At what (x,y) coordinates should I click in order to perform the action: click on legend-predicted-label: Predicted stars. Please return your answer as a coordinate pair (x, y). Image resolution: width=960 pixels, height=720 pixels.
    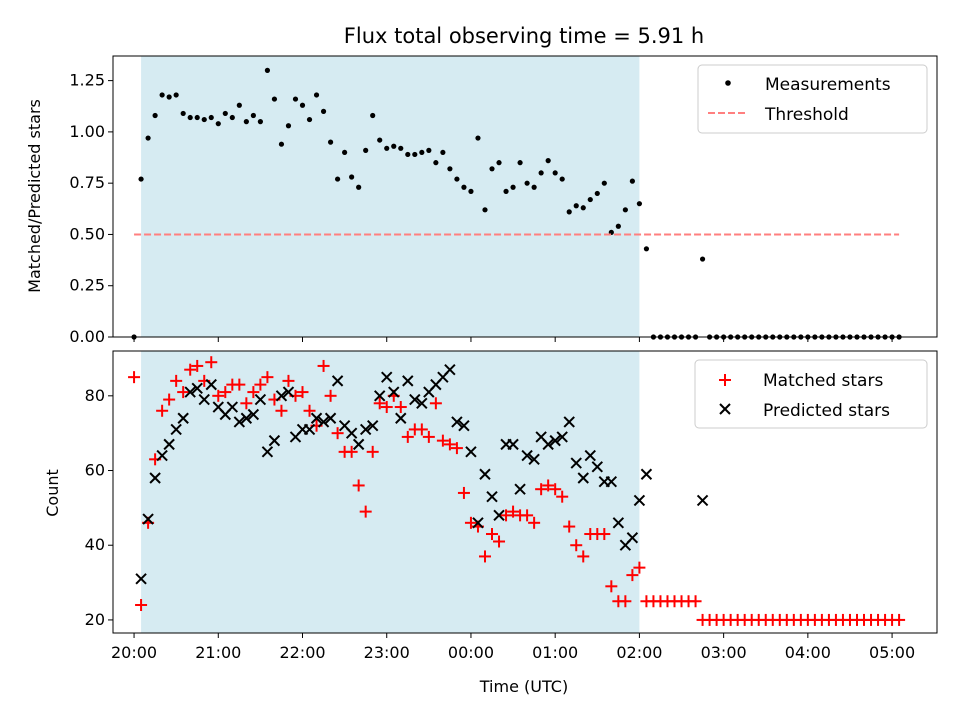
    Looking at the image, I should click on (826, 411).